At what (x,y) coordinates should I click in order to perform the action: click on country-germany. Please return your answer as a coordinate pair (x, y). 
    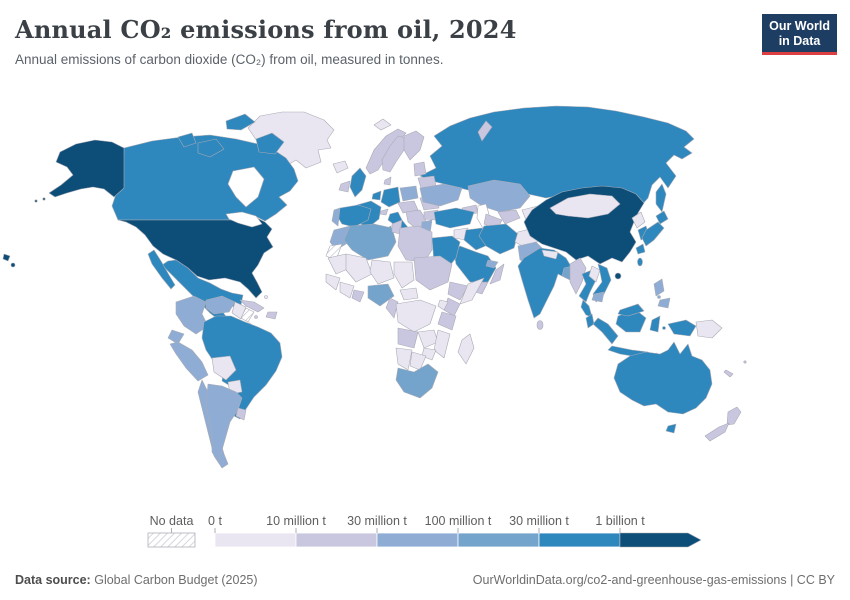
    Looking at the image, I should click on (390, 197).